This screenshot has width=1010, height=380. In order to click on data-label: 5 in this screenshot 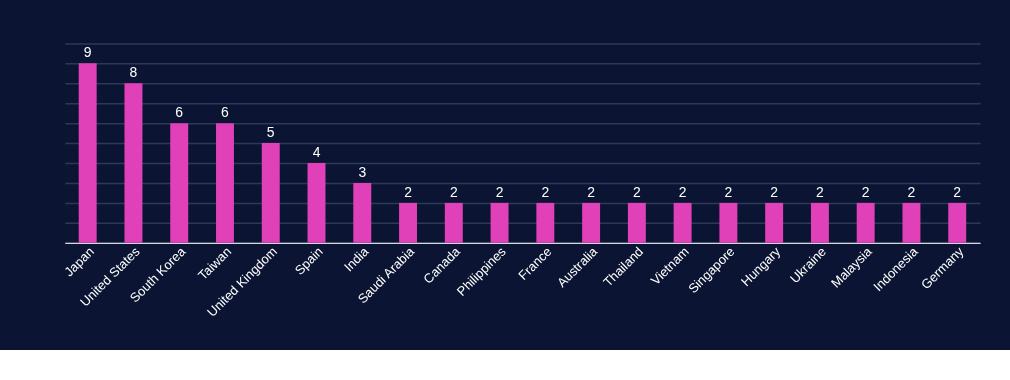, I will do `click(270, 132)`.